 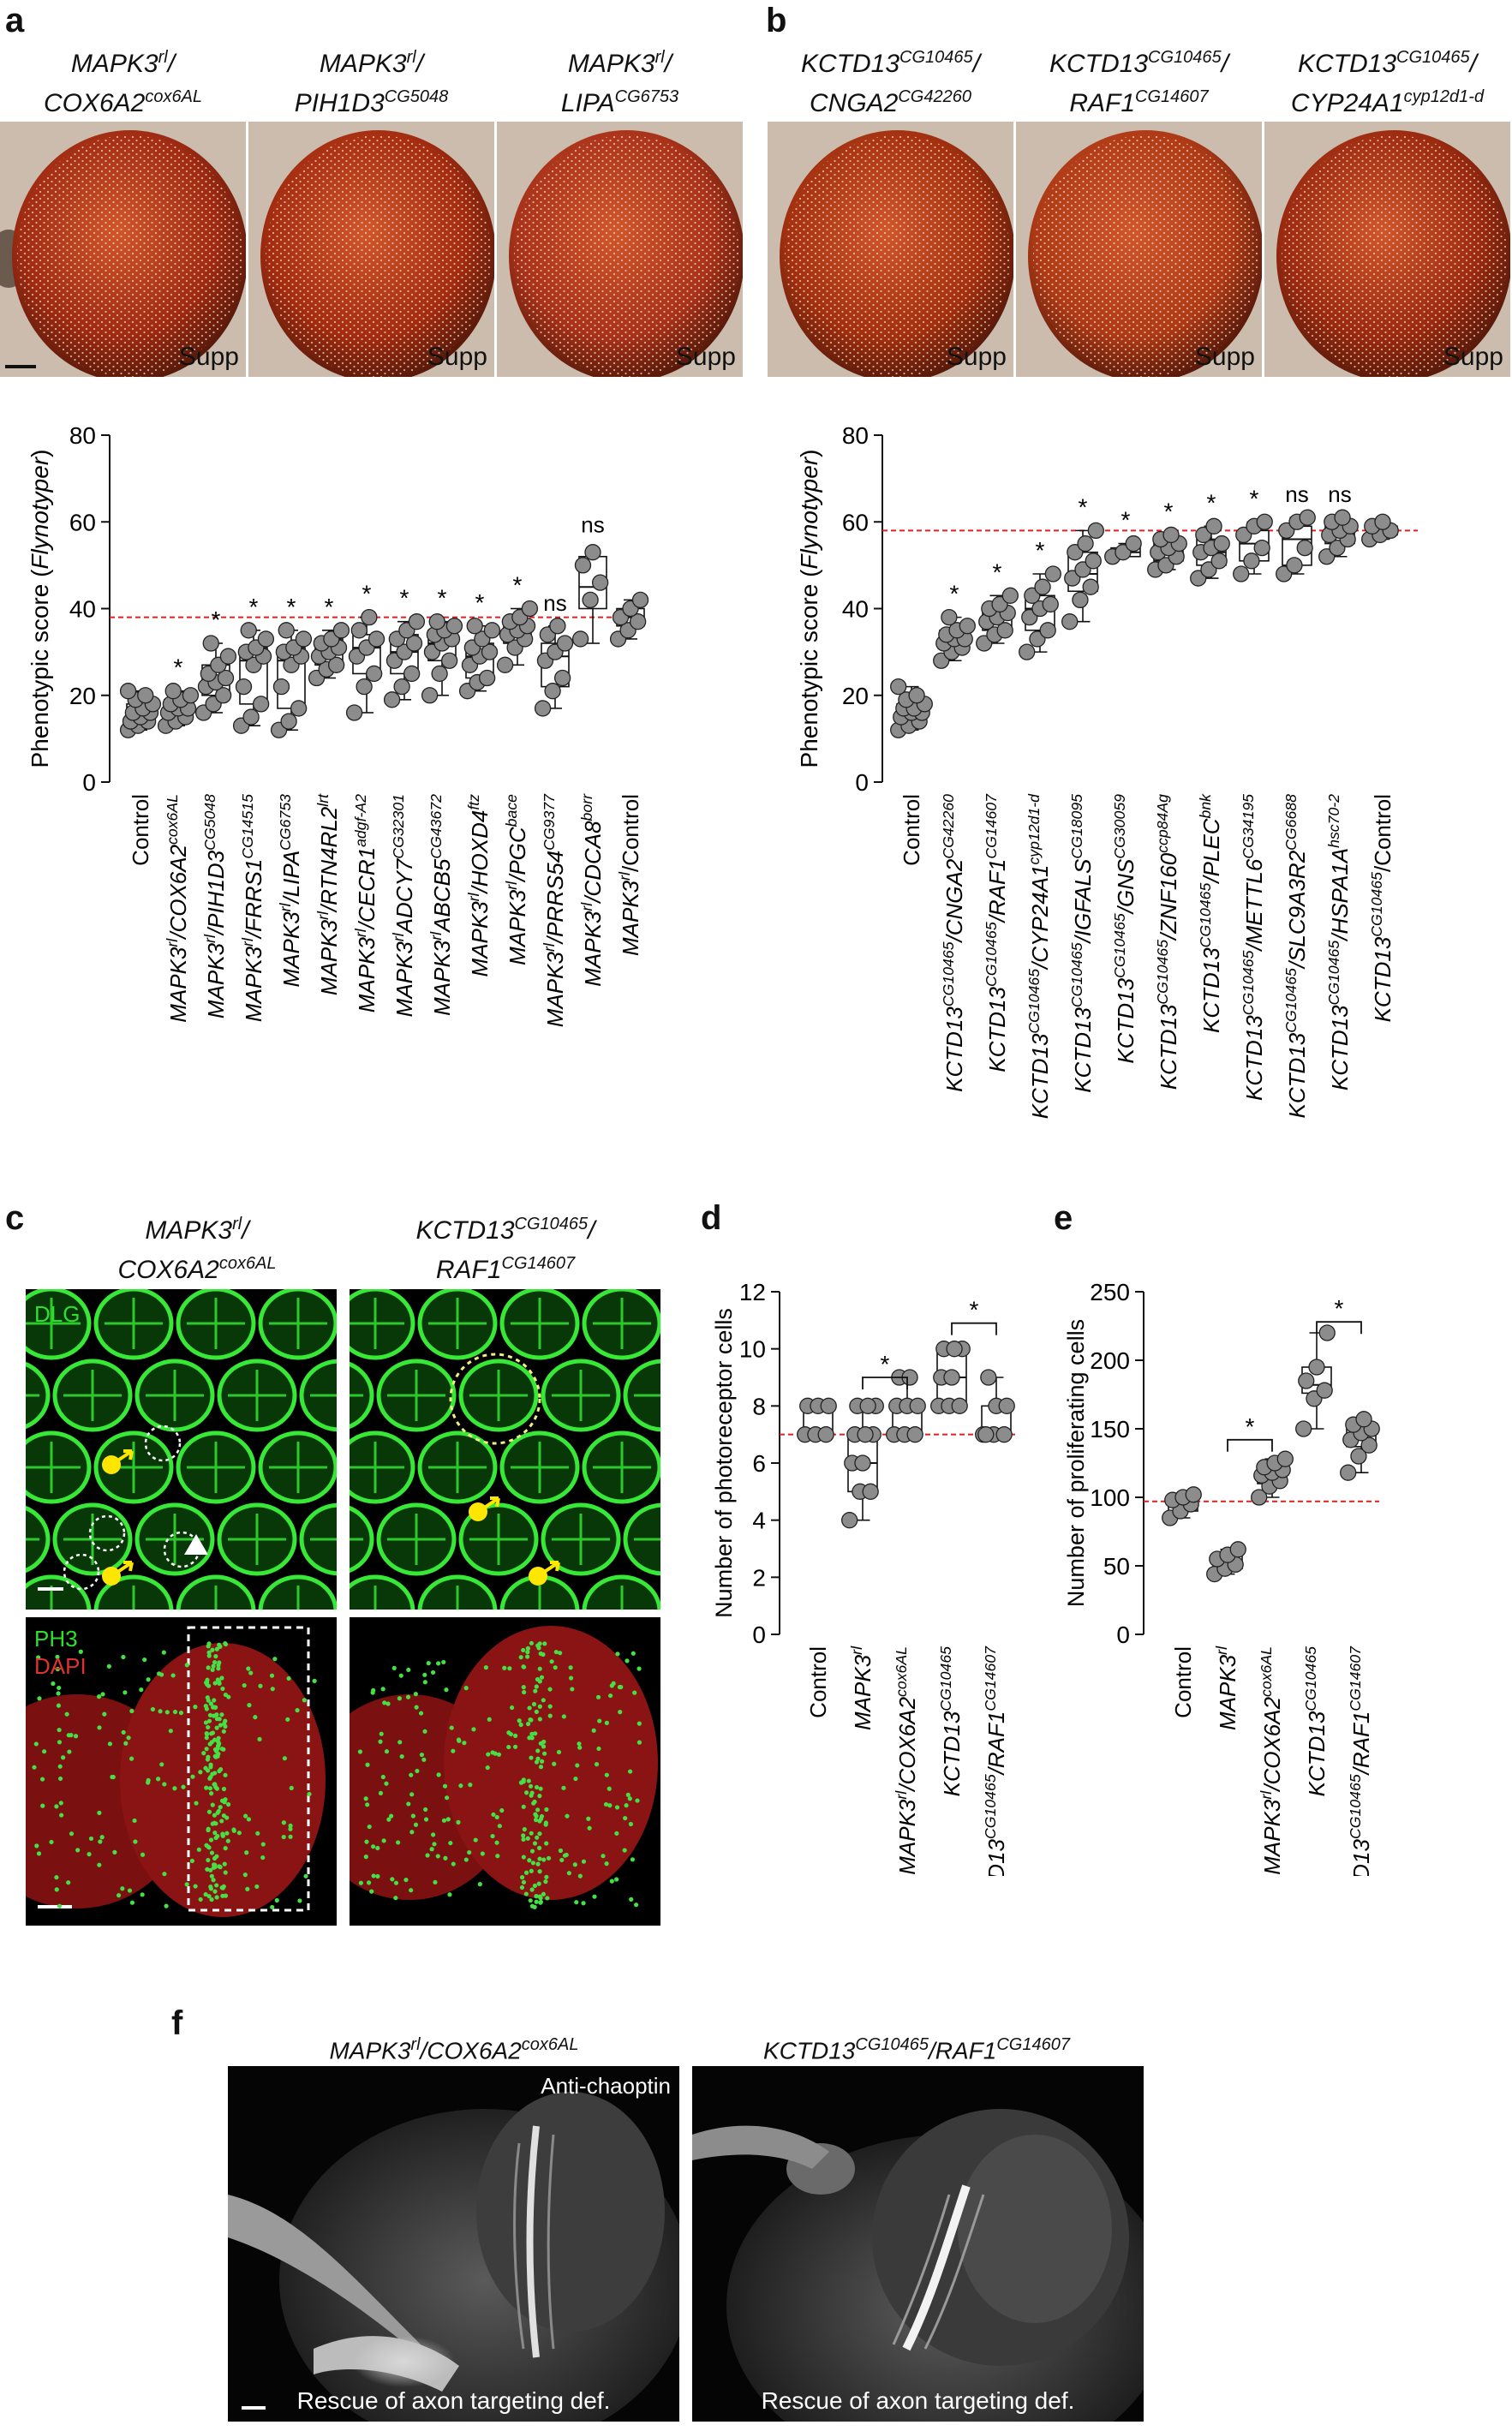 What do you see at coordinates (890, 250) in the screenshot?
I see `eye-image-b-1: Supp` at bounding box center [890, 250].